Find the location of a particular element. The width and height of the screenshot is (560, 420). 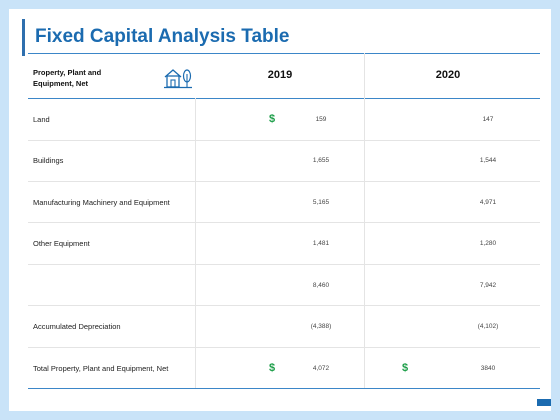

row-label-total: Total Property, Plant and Equipment, Net is located at coordinates (101, 368).